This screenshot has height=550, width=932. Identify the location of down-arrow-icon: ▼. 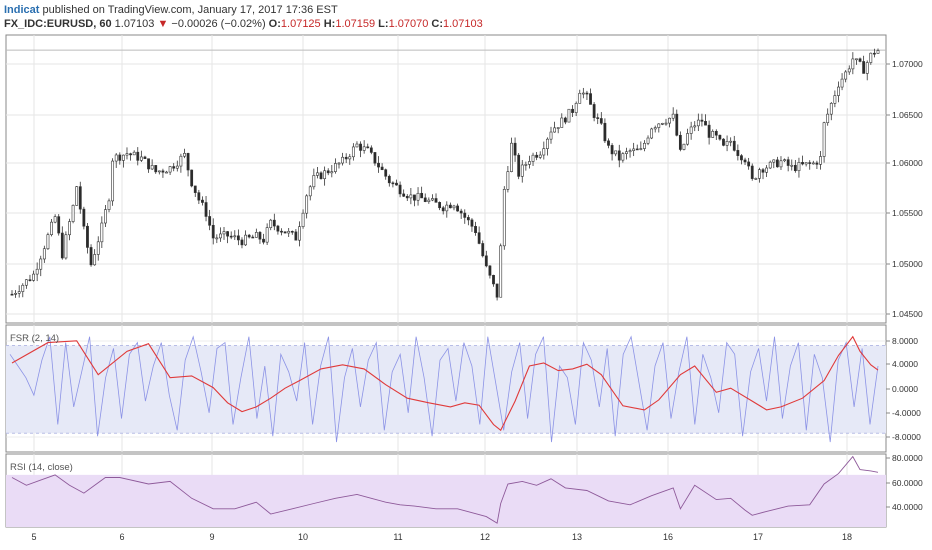
(163, 24).